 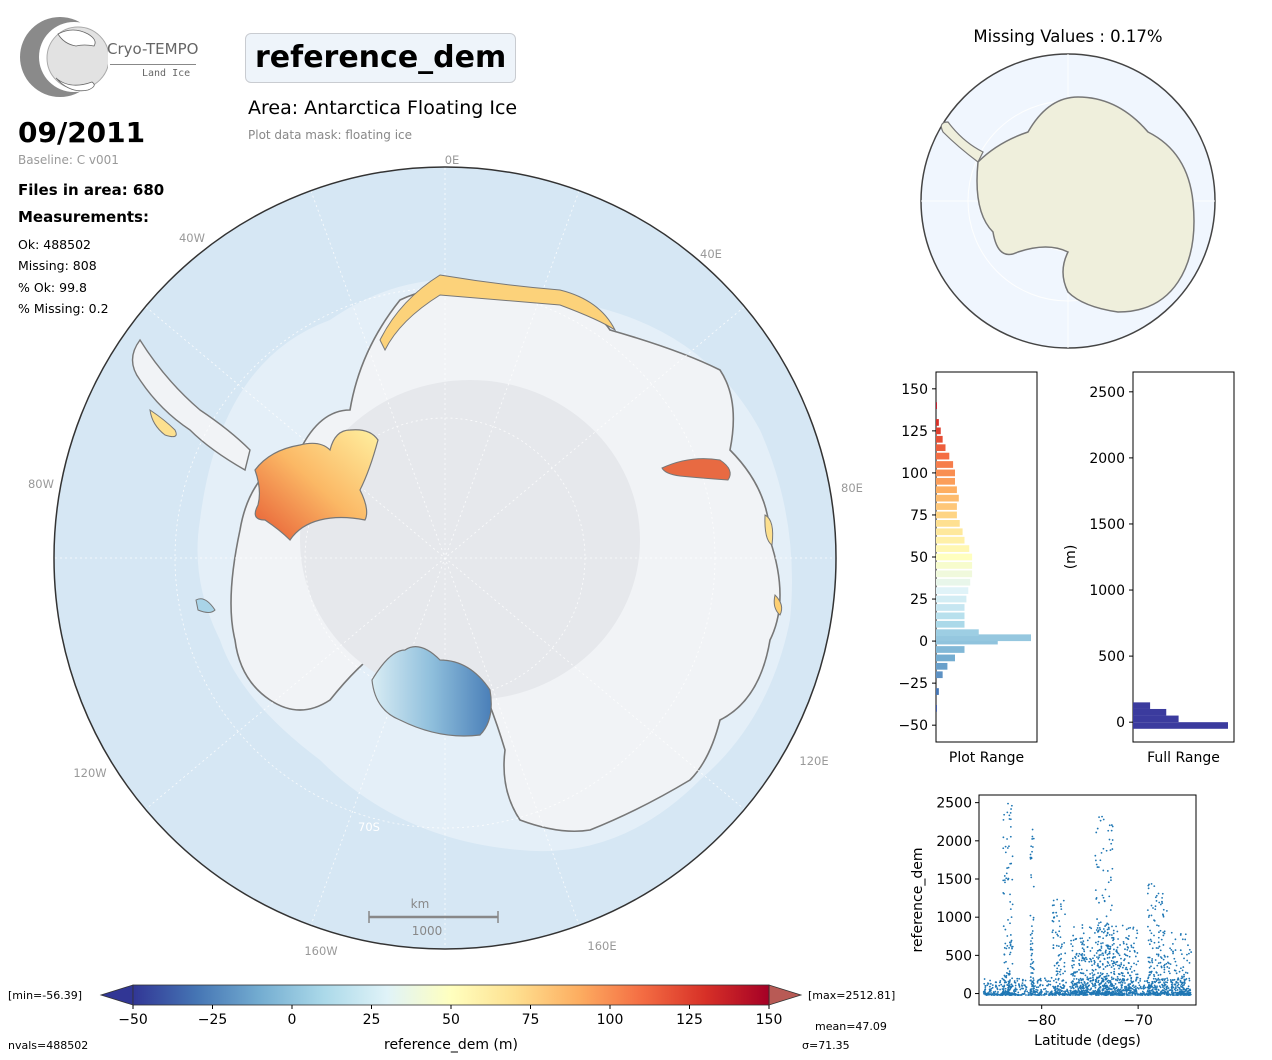 I want to click on min-label: [min=-56.39], so click(x=45, y=995).